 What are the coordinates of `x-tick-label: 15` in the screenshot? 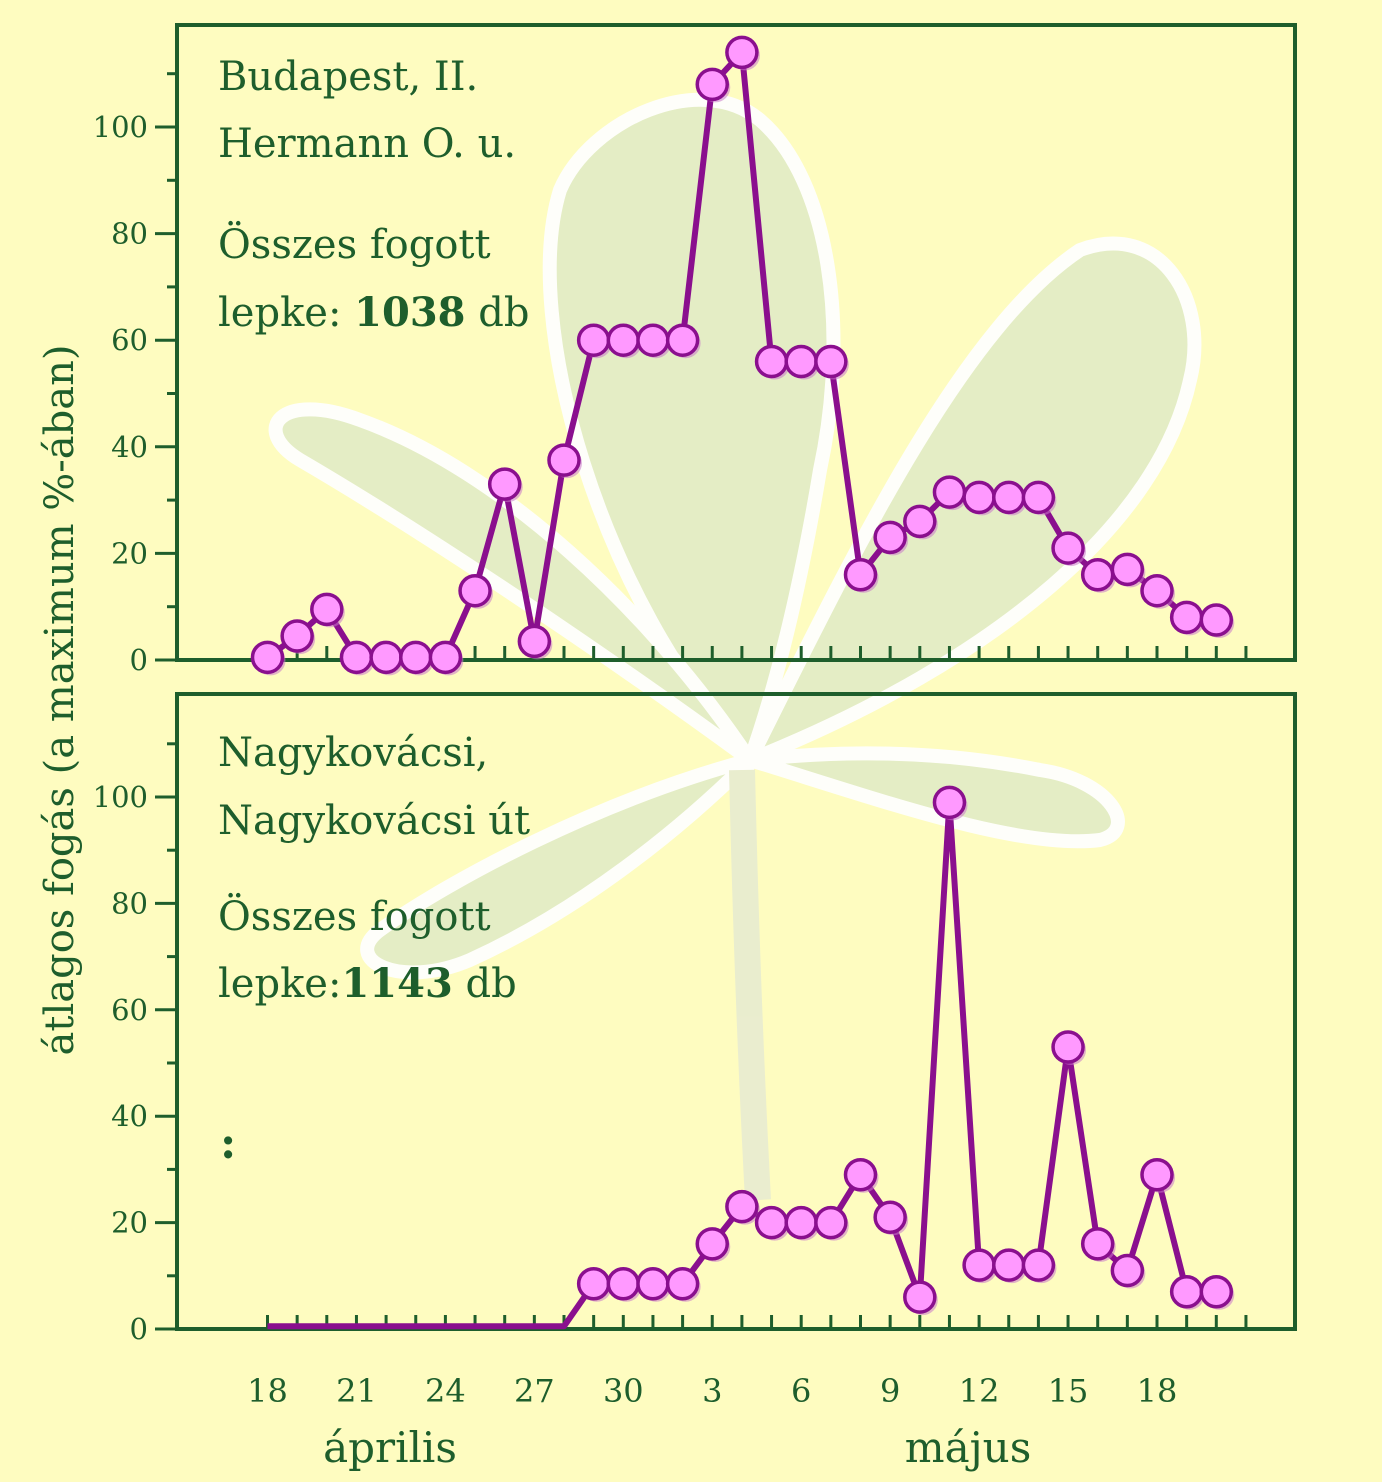 It's located at (1068, 1391).